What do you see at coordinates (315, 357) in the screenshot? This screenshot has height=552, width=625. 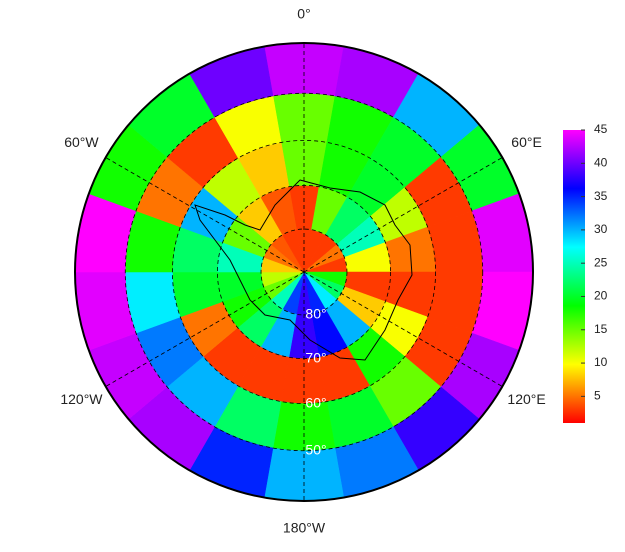 I see `latitude-label: 70°` at bounding box center [315, 357].